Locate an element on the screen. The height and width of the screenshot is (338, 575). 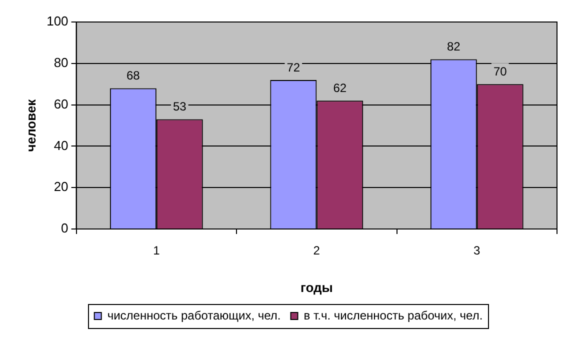
y-tick-label: 0 is located at coordinates (64, 228).